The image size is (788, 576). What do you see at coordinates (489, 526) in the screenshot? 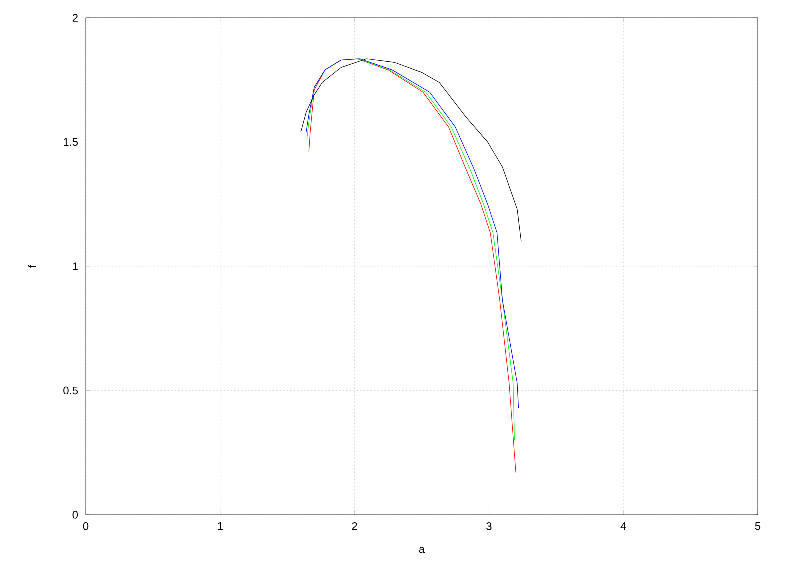
I see `x-tick-label: 3` at bounding box center [489, 526].